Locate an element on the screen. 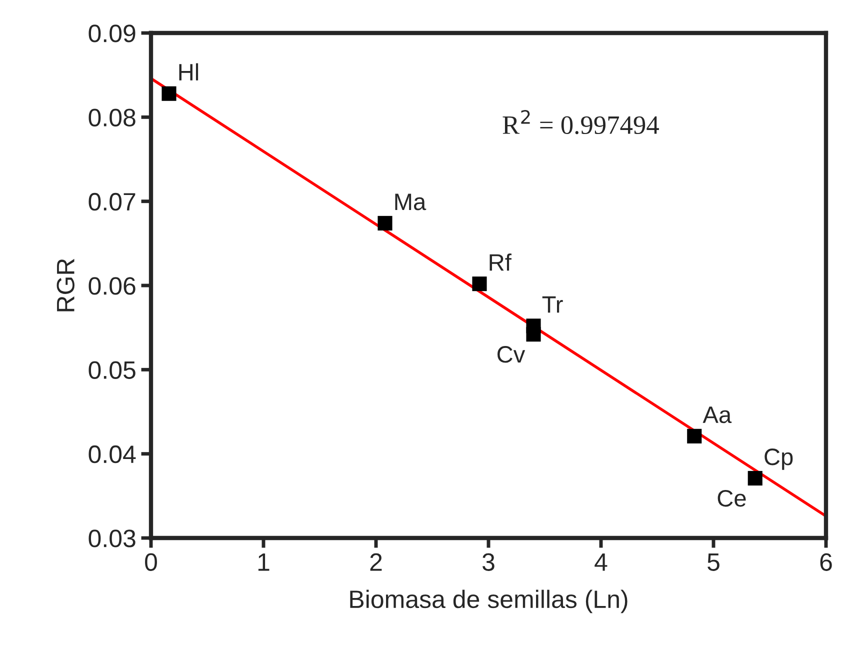 This screenshot has width=851, height=660. annotation: Cv is located at coordinates (512, 354).